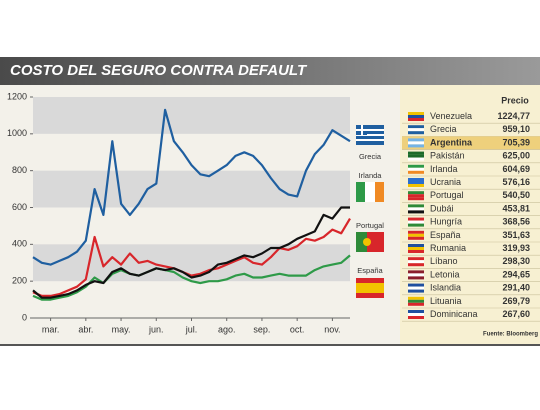 Image resolution: width=540 pixels, height=410 pixels. What do you see at coordinates (516, 182) in the screenshot?
I see `price: 576,16` at bounding box center [516, 182].